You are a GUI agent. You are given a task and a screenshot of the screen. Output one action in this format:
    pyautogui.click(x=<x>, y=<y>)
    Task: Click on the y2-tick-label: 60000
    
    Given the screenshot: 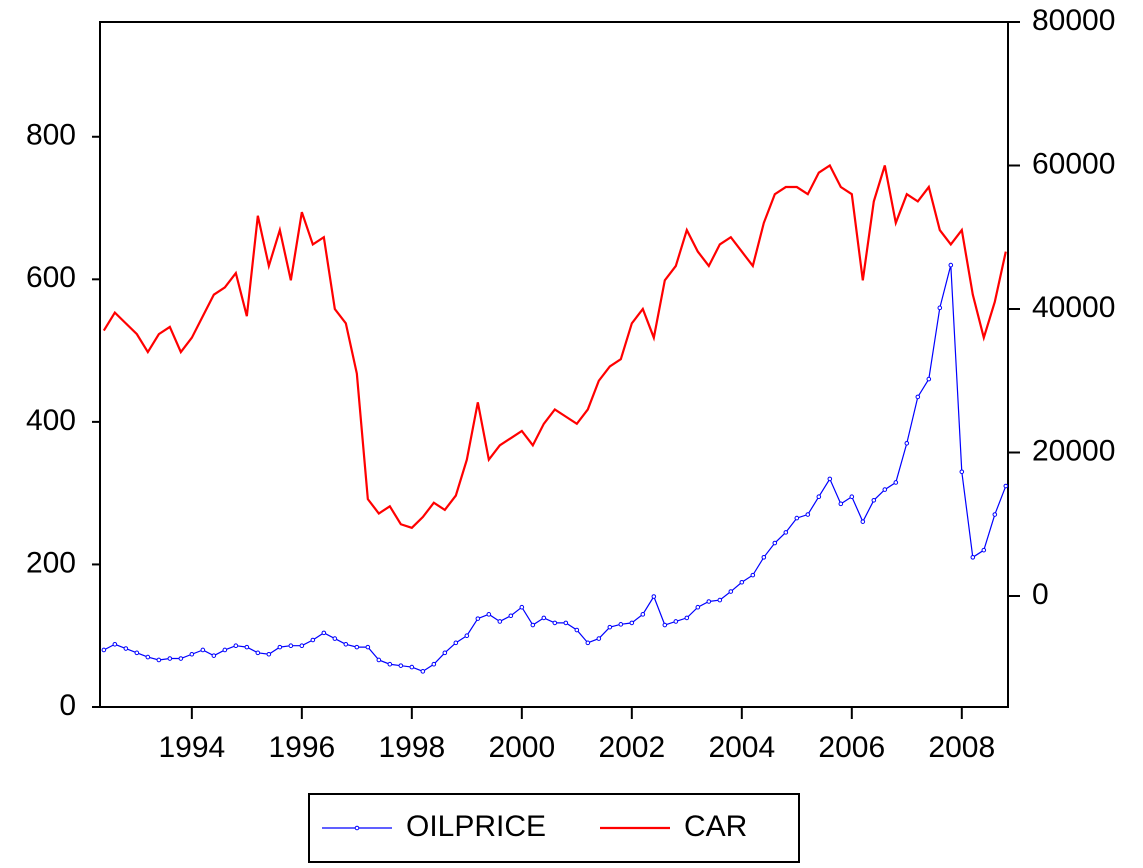 What is the action you would take?
    pyautogui.click(x=1073, y=163)
    